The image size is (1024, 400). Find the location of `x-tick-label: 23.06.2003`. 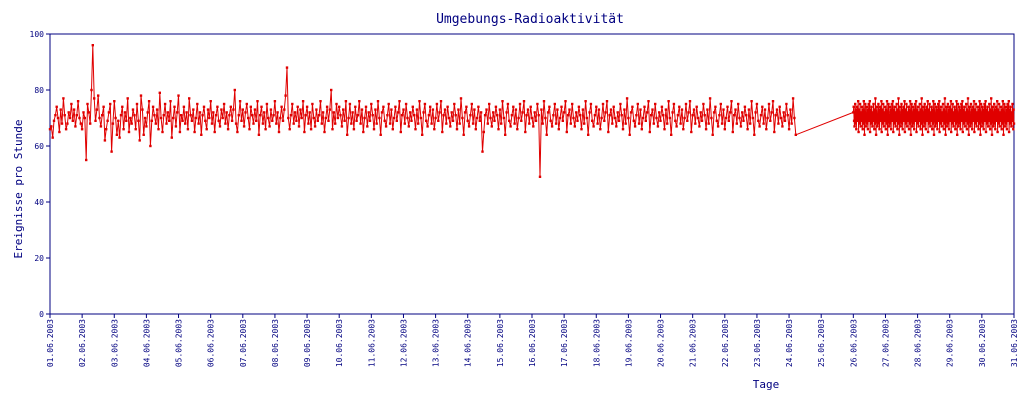

x-tick-label: 23.06.2003 is located at coordinates (757, 343).